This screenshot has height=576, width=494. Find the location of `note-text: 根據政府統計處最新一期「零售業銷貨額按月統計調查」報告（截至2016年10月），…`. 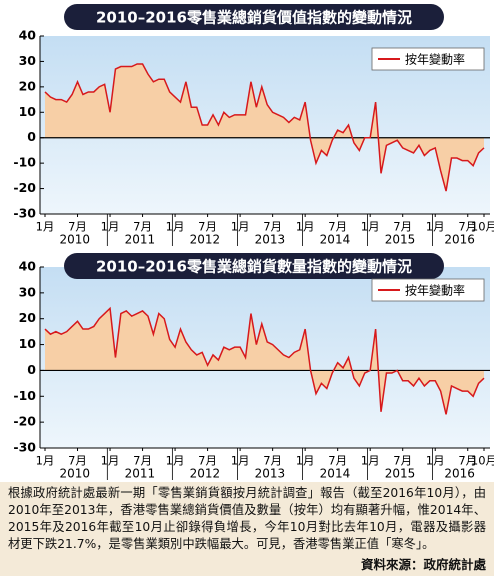

note-text: 根據政府統計處最新一期「零售業銷貨額按月統計調查」報告（截至2016年10月），… is located at coordinates (247, 518).